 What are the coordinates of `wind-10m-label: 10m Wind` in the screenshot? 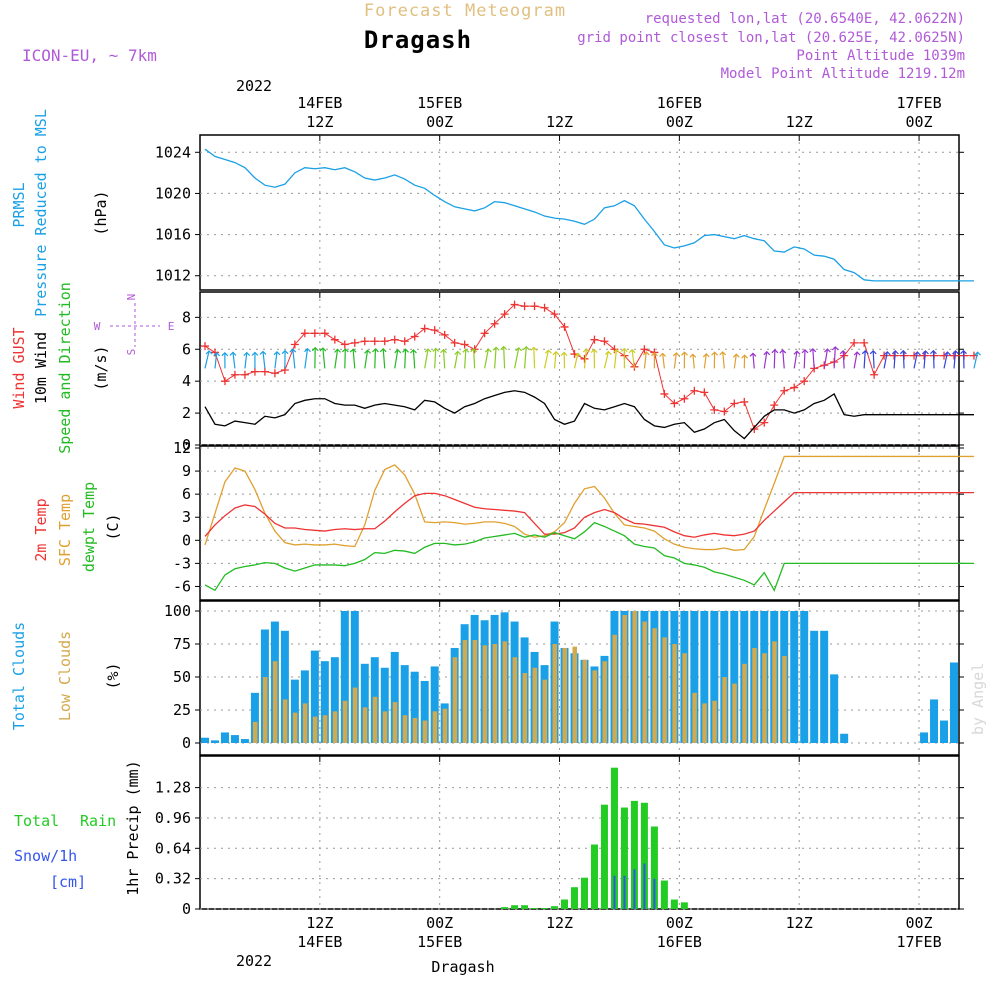 It's located at (41, 368).